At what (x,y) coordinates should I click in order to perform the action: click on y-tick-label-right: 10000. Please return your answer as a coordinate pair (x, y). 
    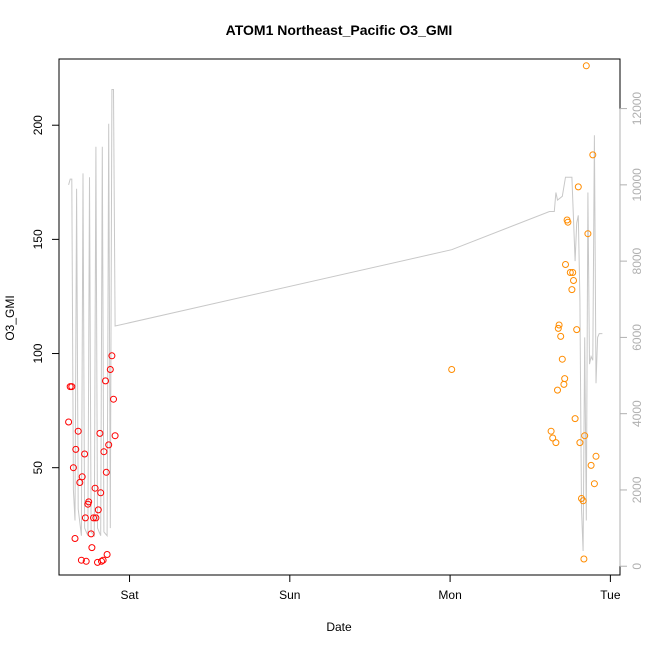
    Looking at the image, I should click on (637, 185).